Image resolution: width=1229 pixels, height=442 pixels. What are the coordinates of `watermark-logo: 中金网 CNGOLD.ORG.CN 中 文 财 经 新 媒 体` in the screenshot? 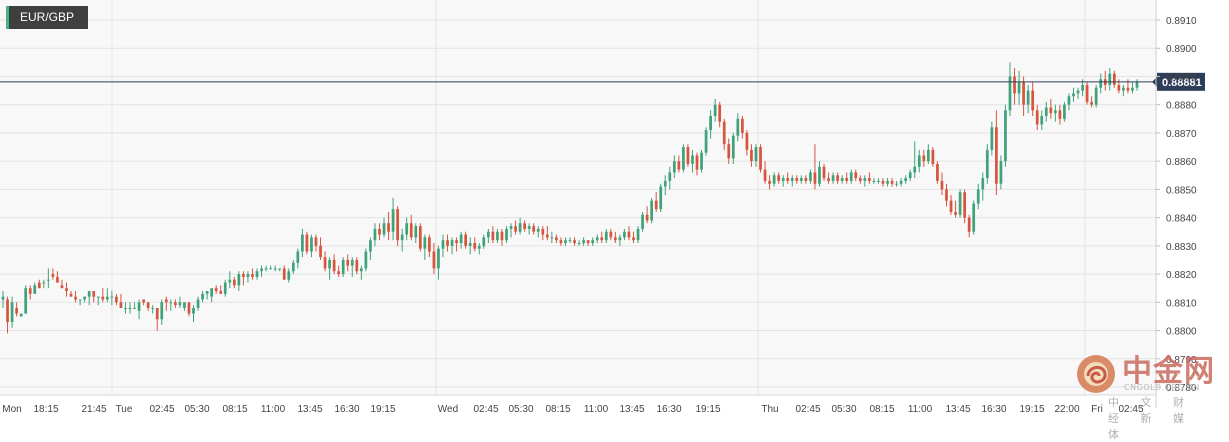 It's located at (1149, 395).